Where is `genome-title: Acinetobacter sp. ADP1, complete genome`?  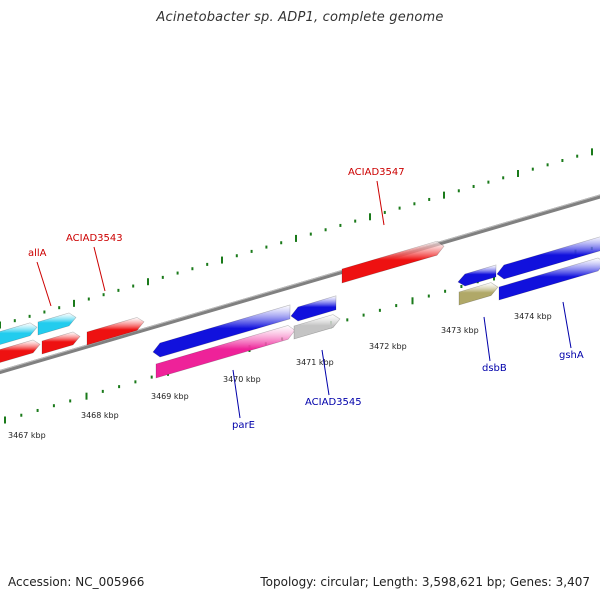 genome-title: Acinetobacter sp. ADP1, complete genome is located at coordinates (300, 17).